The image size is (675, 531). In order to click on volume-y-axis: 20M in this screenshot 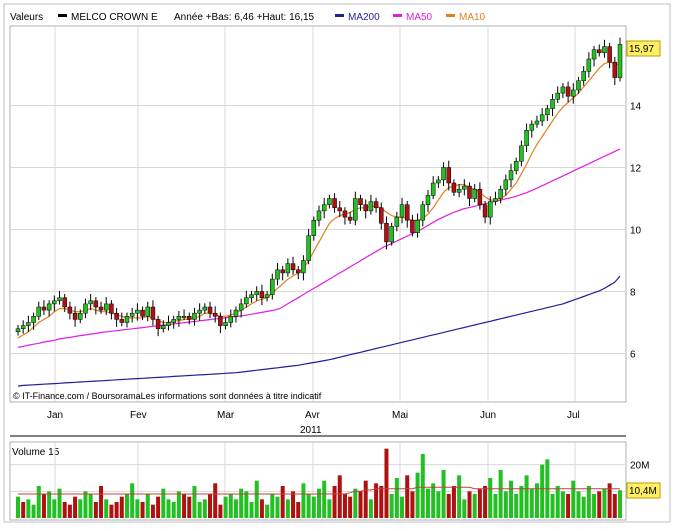, I will do `click(639, 466)`.